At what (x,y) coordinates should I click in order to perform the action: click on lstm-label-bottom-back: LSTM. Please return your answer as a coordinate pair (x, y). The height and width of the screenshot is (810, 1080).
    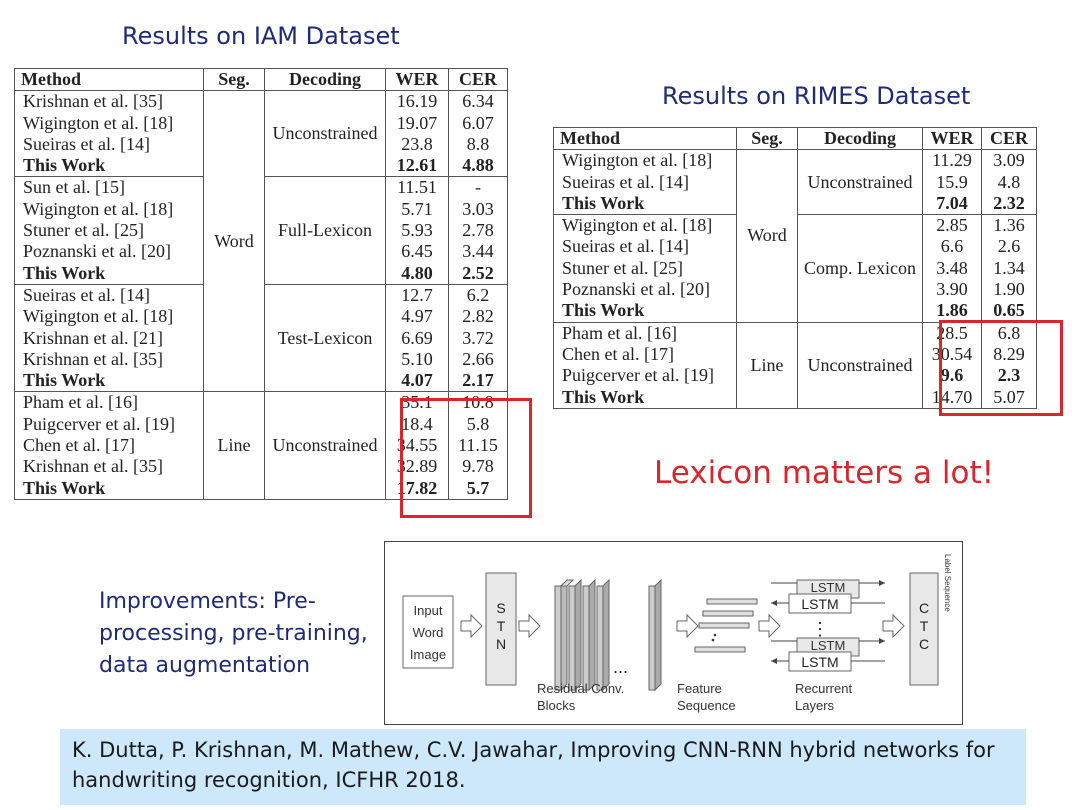
    Looking at the image, I should click on (828, 645).